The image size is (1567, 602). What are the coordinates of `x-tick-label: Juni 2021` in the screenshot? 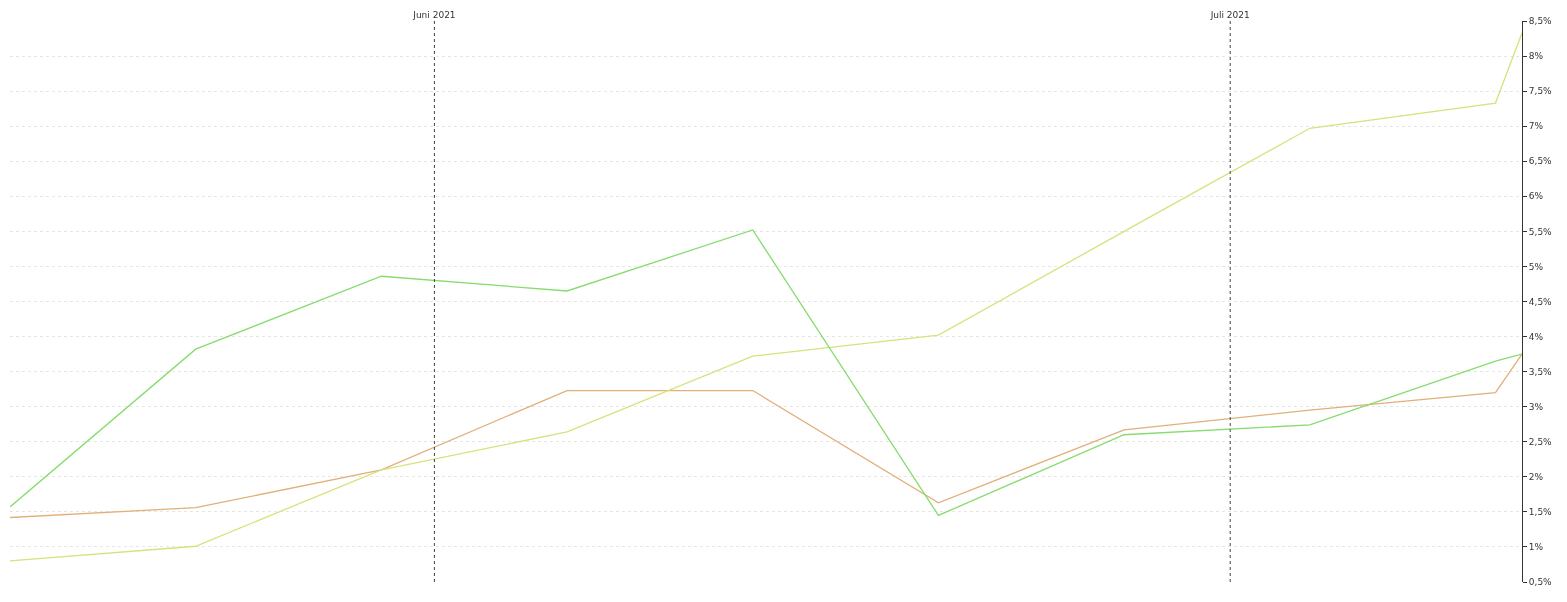 It's located at (434, 15).